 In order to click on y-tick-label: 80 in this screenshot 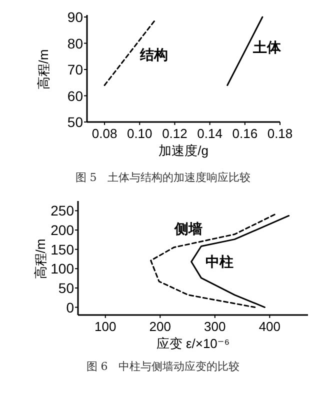, I will do `click(75, 43)`.